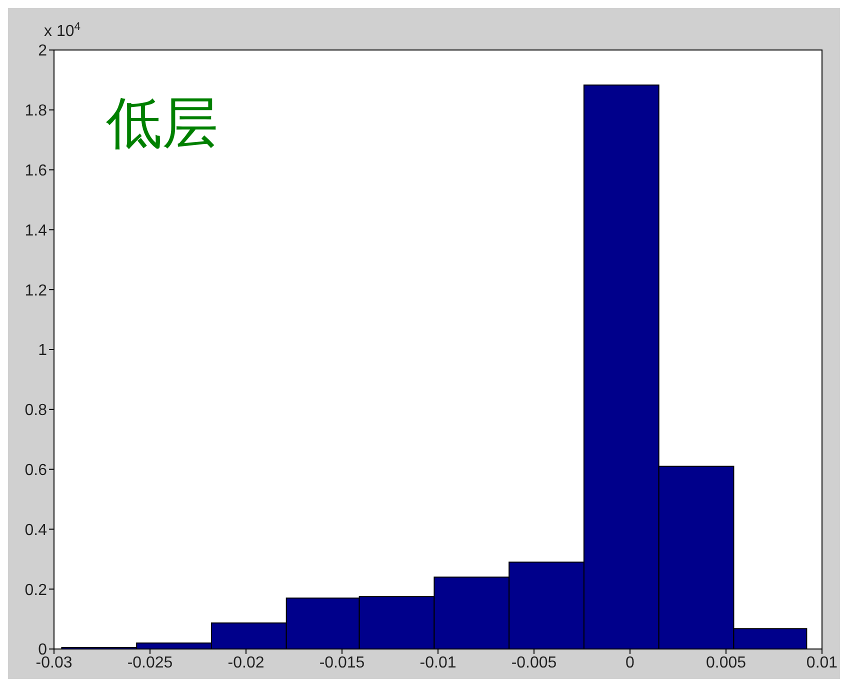  Describe the element at coordinates (342, 663) in the screenshot. I see `x-tick-label: -0.015` at that location.